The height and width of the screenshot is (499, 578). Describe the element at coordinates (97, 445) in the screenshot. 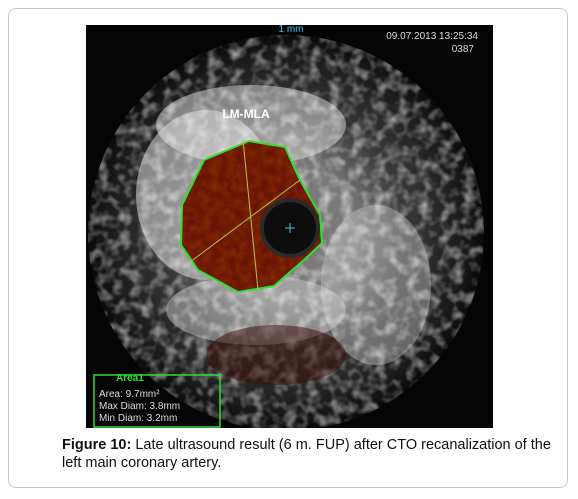

I see `caption-label: Figure 10:` at that location.